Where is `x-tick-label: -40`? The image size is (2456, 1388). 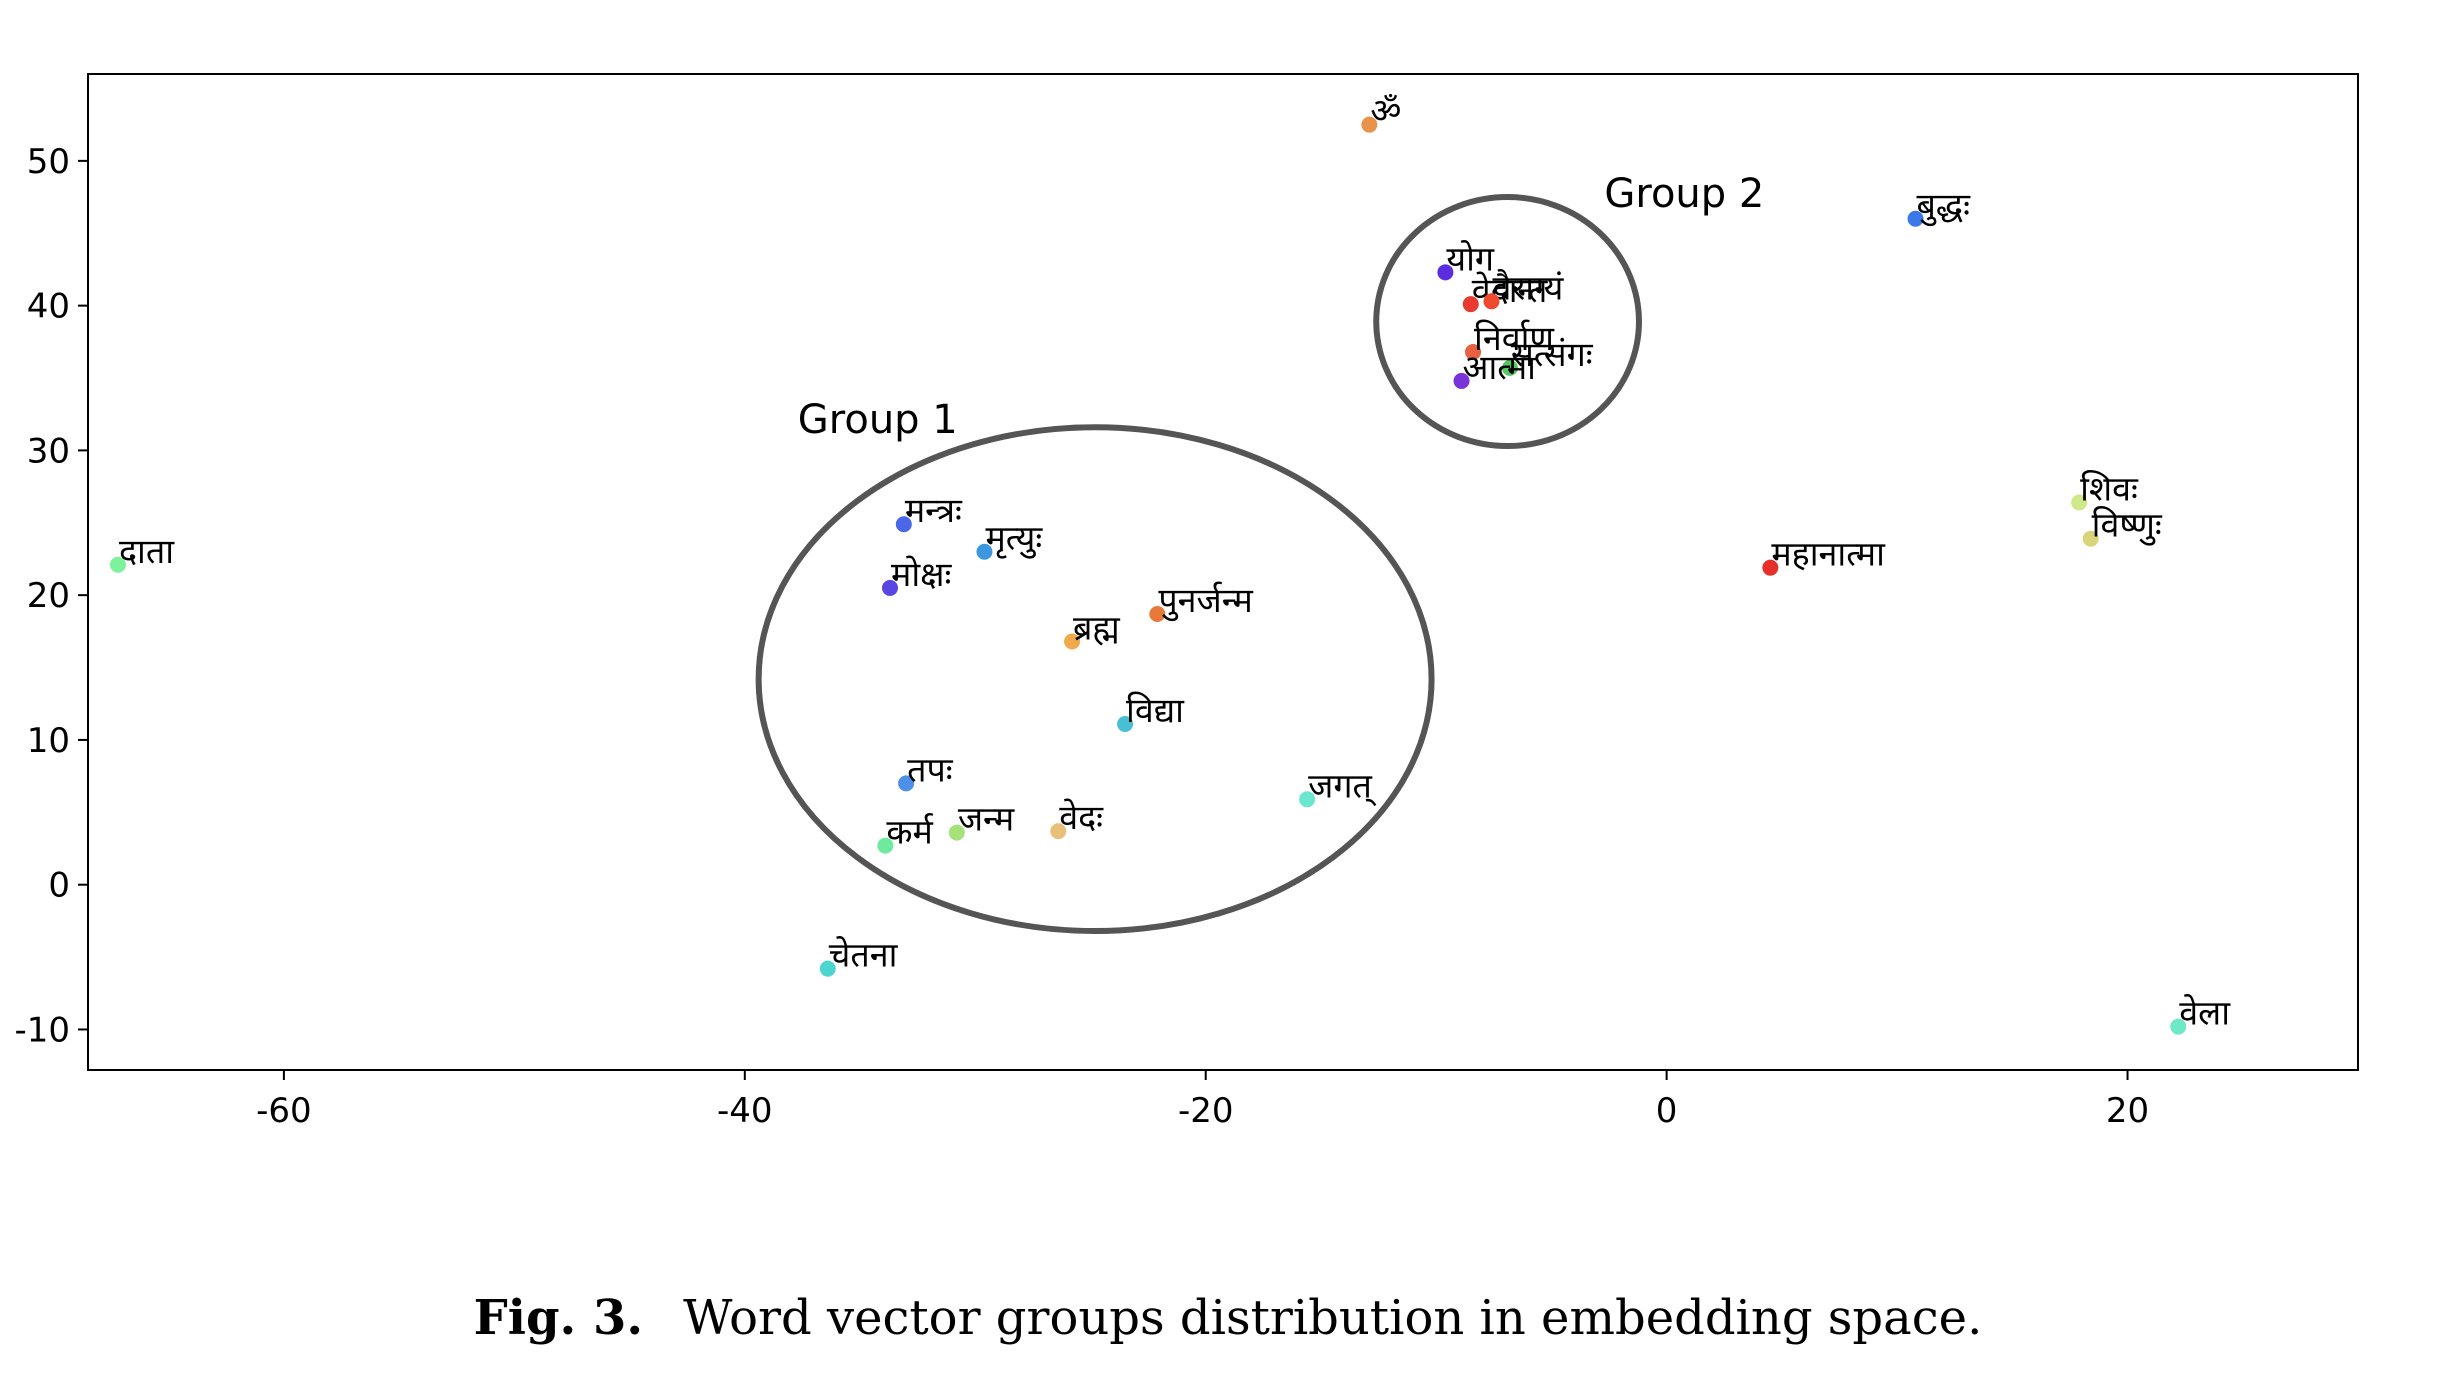 x-tick-label: -40 is located at coordinates (745, 1111).